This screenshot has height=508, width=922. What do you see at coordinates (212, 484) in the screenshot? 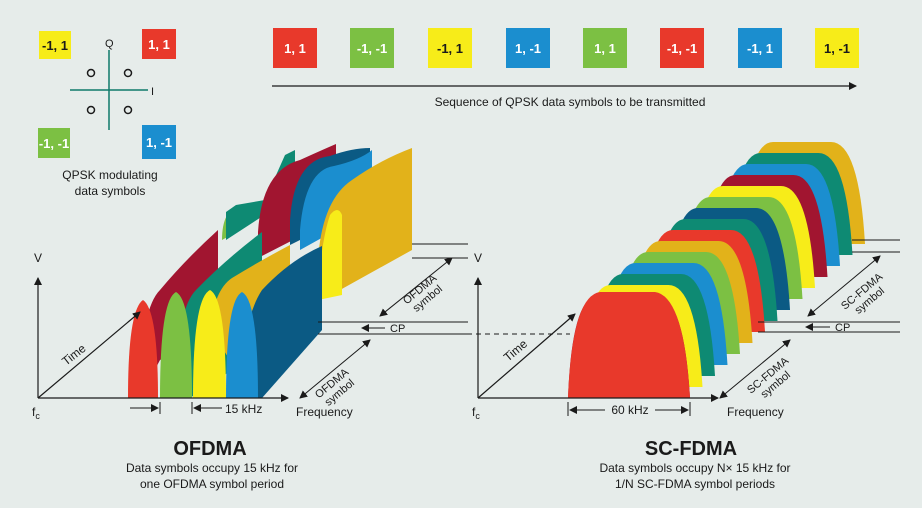
I see `ofdma-desc-line2: one OFDMA symbol period` at bounding box center [212, 484].